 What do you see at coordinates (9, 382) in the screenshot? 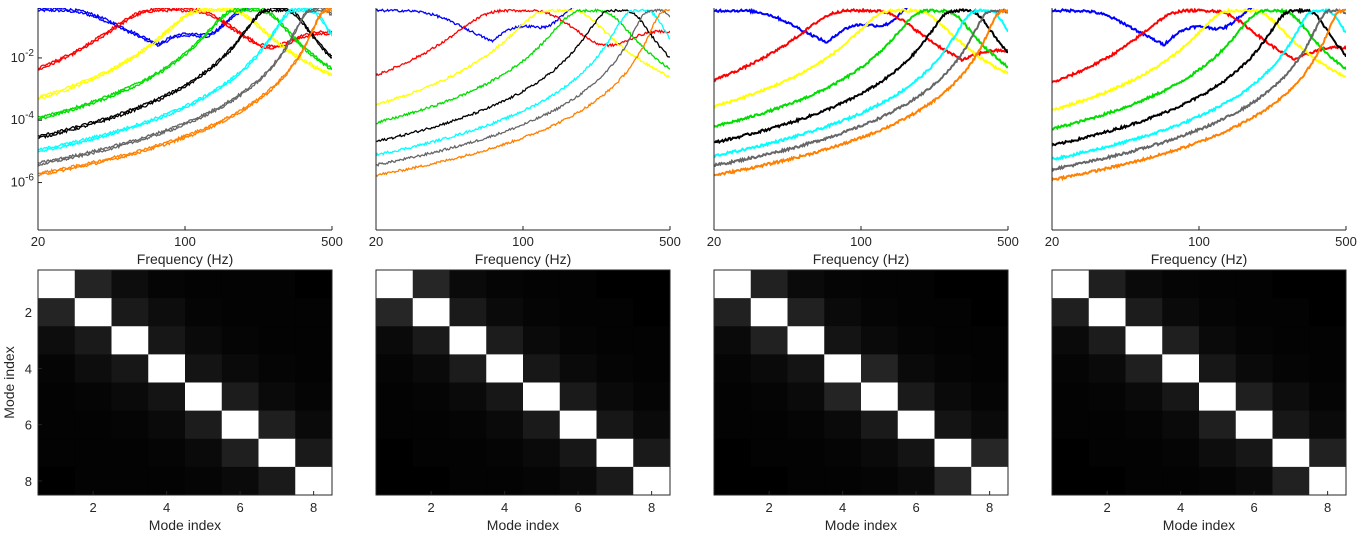
I see `y-axis-label: Mode index` at bounding box center [9, 382].